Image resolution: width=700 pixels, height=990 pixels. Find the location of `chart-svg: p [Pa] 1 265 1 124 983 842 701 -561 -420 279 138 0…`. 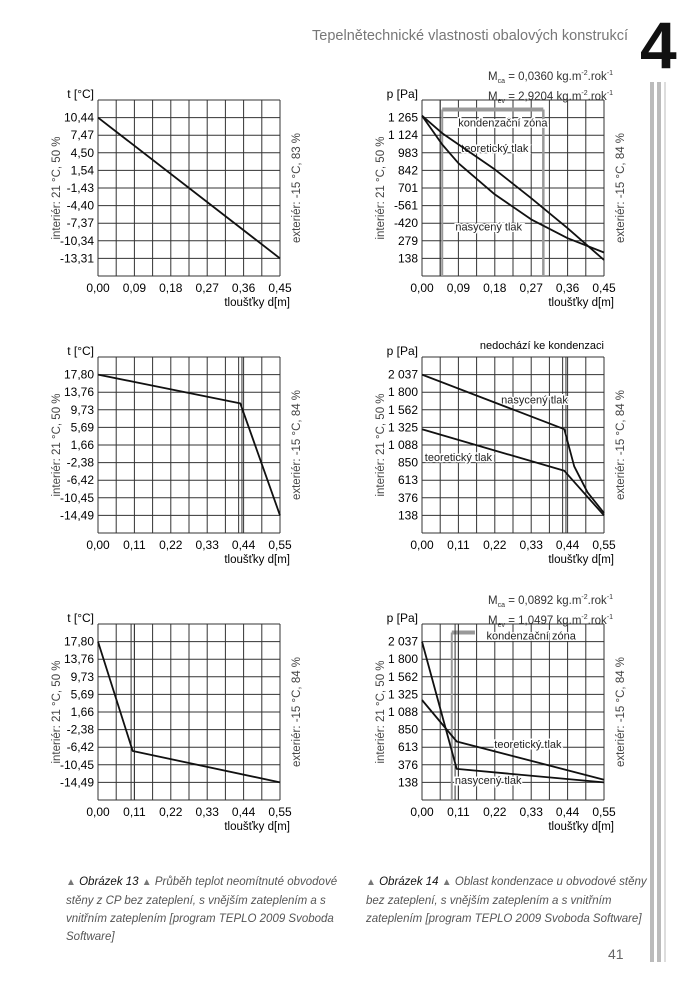

chart-svg: p [Pa] 1 265 1 124 983 842 701 -561 -420 279 138 0… is located at coordinates (501, 198).